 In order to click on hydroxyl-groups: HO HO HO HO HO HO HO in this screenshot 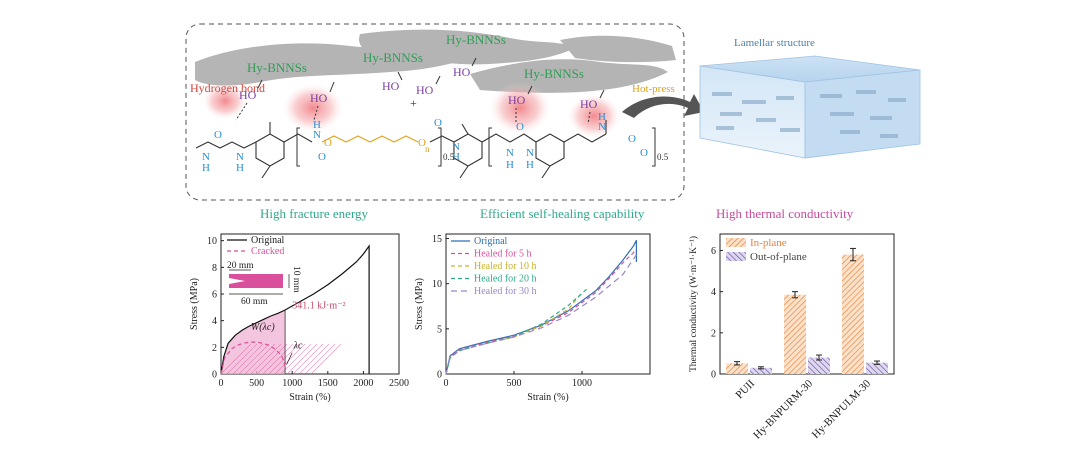, I will do `click(418, 88)`.